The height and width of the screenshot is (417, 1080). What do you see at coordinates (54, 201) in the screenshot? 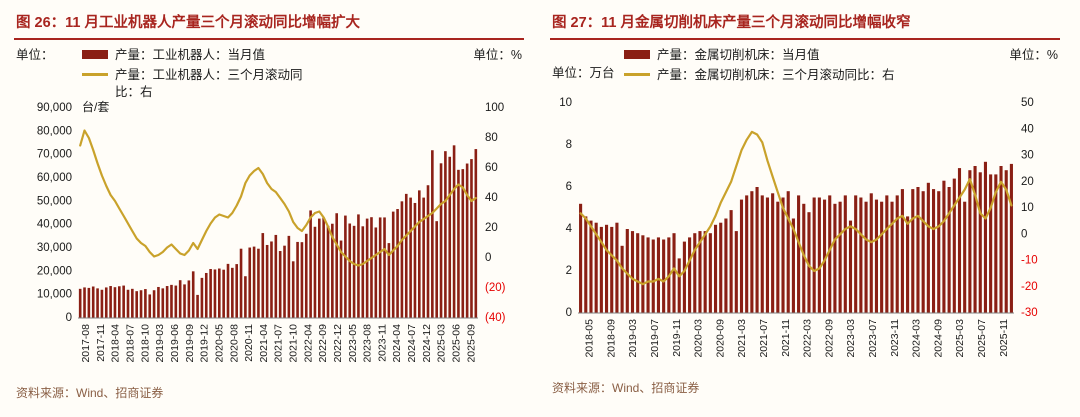
I see `left-axis-tick: 50,000` at bounding box center [54, 201].